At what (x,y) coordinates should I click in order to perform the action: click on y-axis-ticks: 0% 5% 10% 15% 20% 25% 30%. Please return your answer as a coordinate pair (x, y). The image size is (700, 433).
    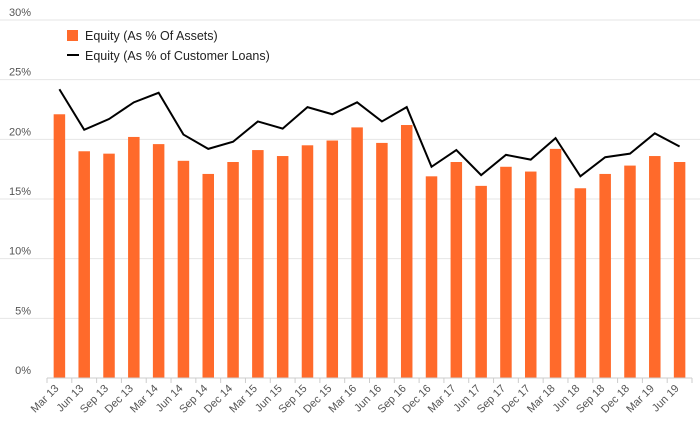
    Looking at the image, I should click on (20, 192).